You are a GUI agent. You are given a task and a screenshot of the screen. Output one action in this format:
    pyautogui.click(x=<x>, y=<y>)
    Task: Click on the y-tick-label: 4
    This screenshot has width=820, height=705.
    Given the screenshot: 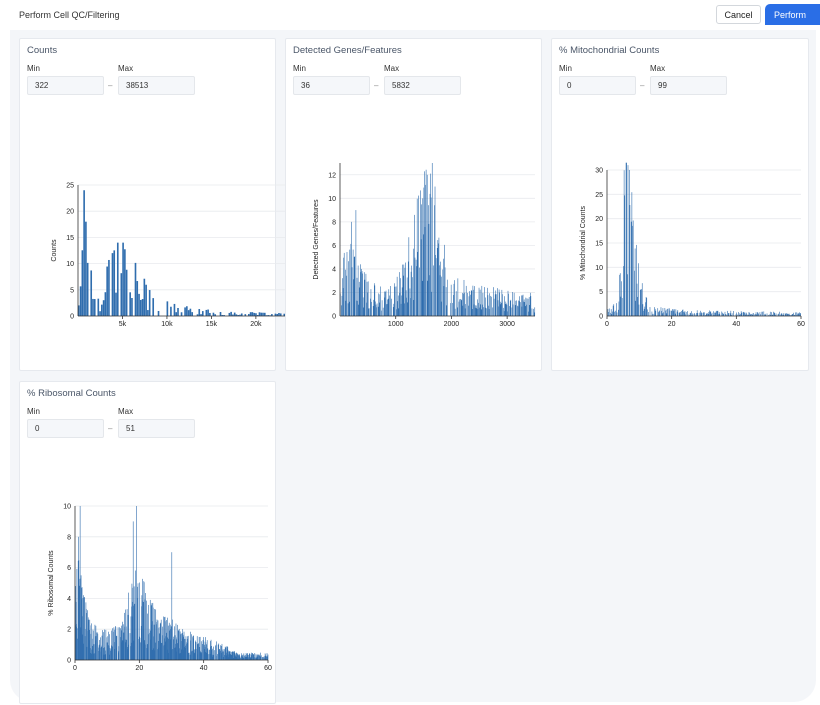 What is the action you would take?
    pyautogui.click(x=334, y=269)
    